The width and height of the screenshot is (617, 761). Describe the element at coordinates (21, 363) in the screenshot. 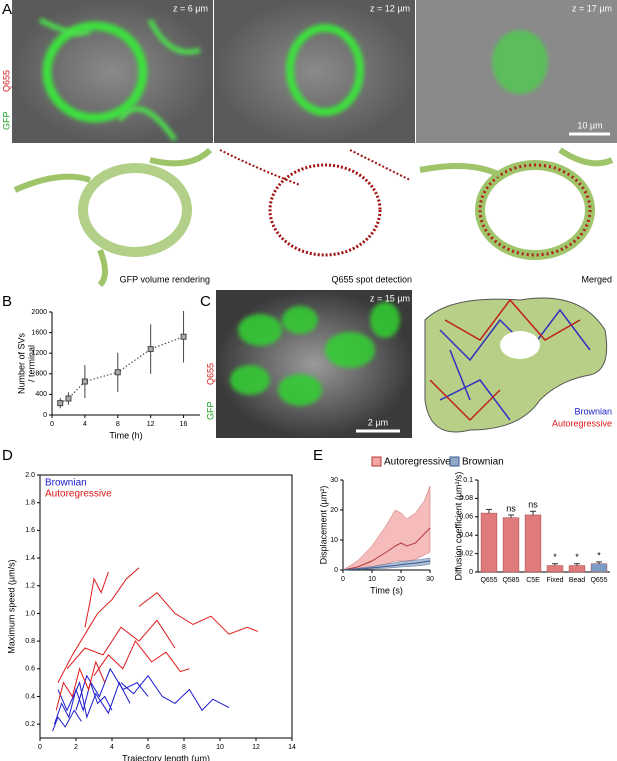

I see `y-axis-label: Number of SVs` at that location.